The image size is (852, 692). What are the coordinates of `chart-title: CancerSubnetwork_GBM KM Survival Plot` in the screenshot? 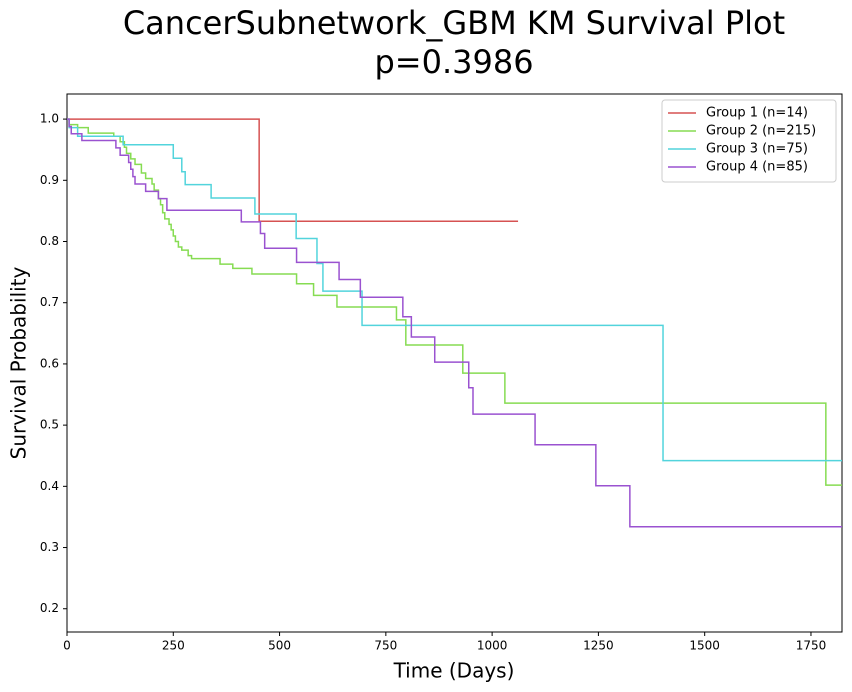 It's located at (454, 23).